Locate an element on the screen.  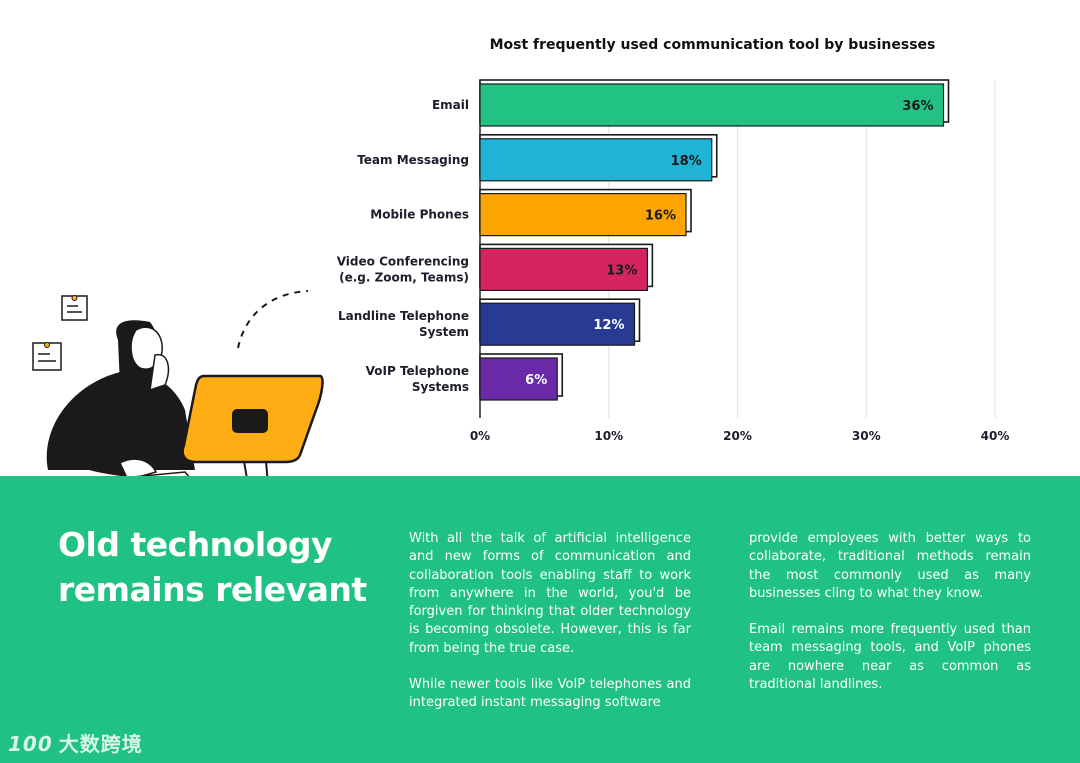
bar-value-label: 6% is located at coordinates (536, 380).